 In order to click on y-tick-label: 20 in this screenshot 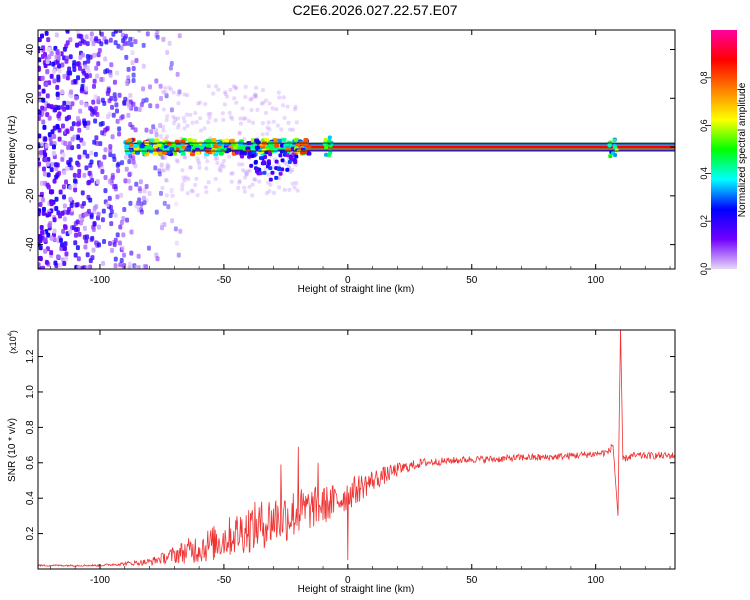, I will do `click(30, 98)`.